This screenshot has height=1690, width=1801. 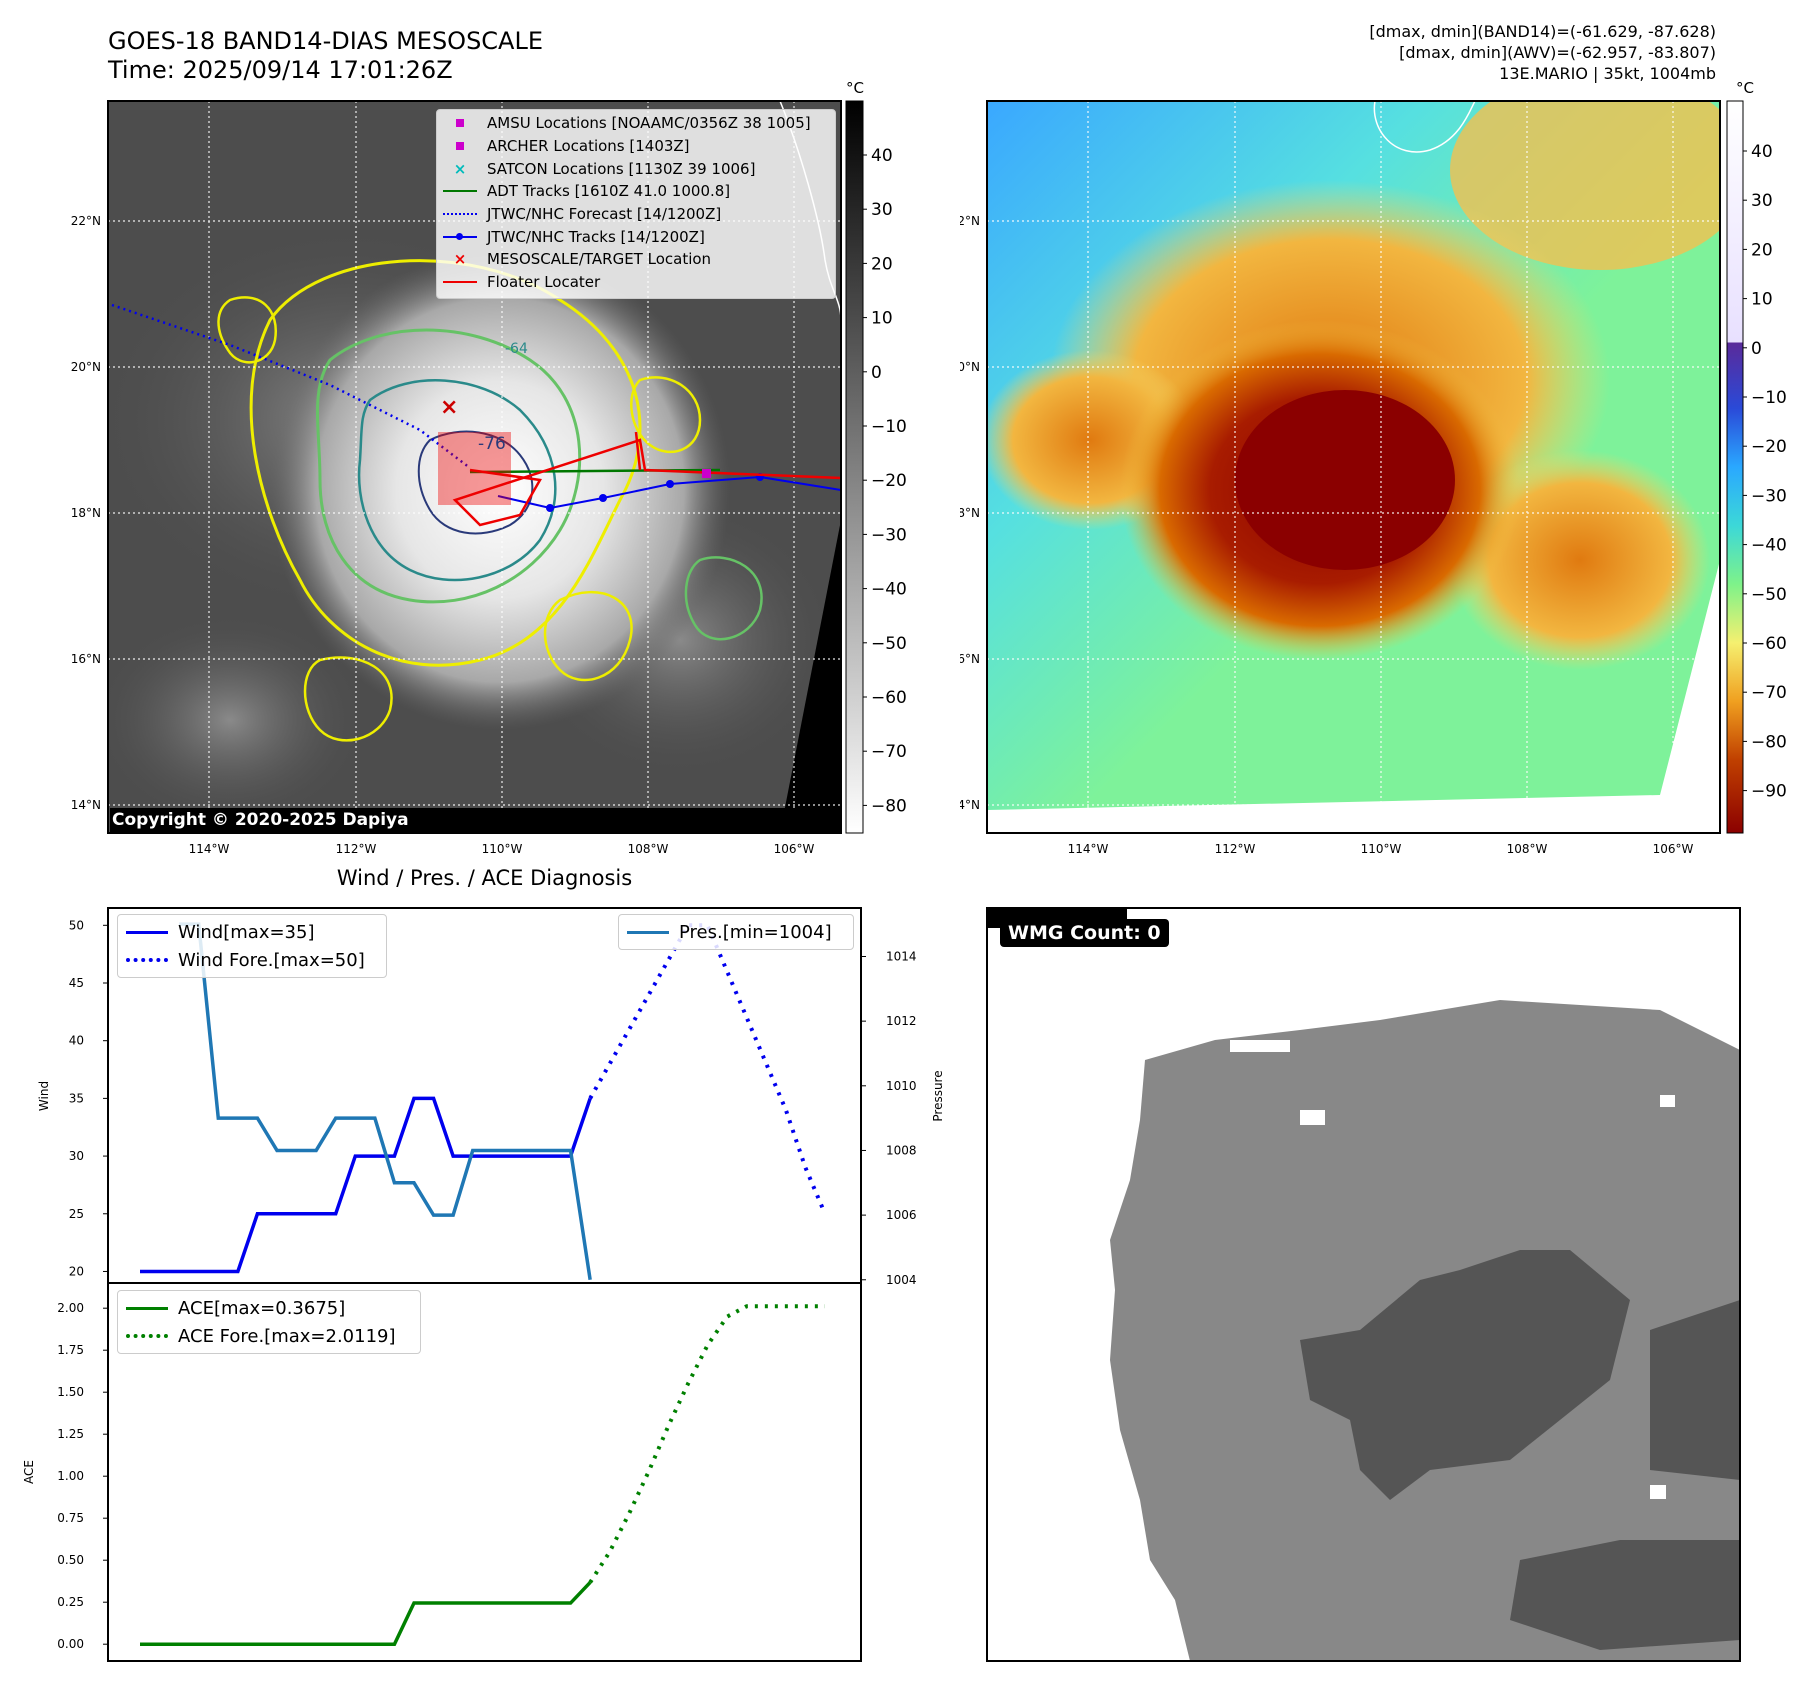 I want to click on awv-colorbar-tick-label: −60, so click(x=1769, y=644).